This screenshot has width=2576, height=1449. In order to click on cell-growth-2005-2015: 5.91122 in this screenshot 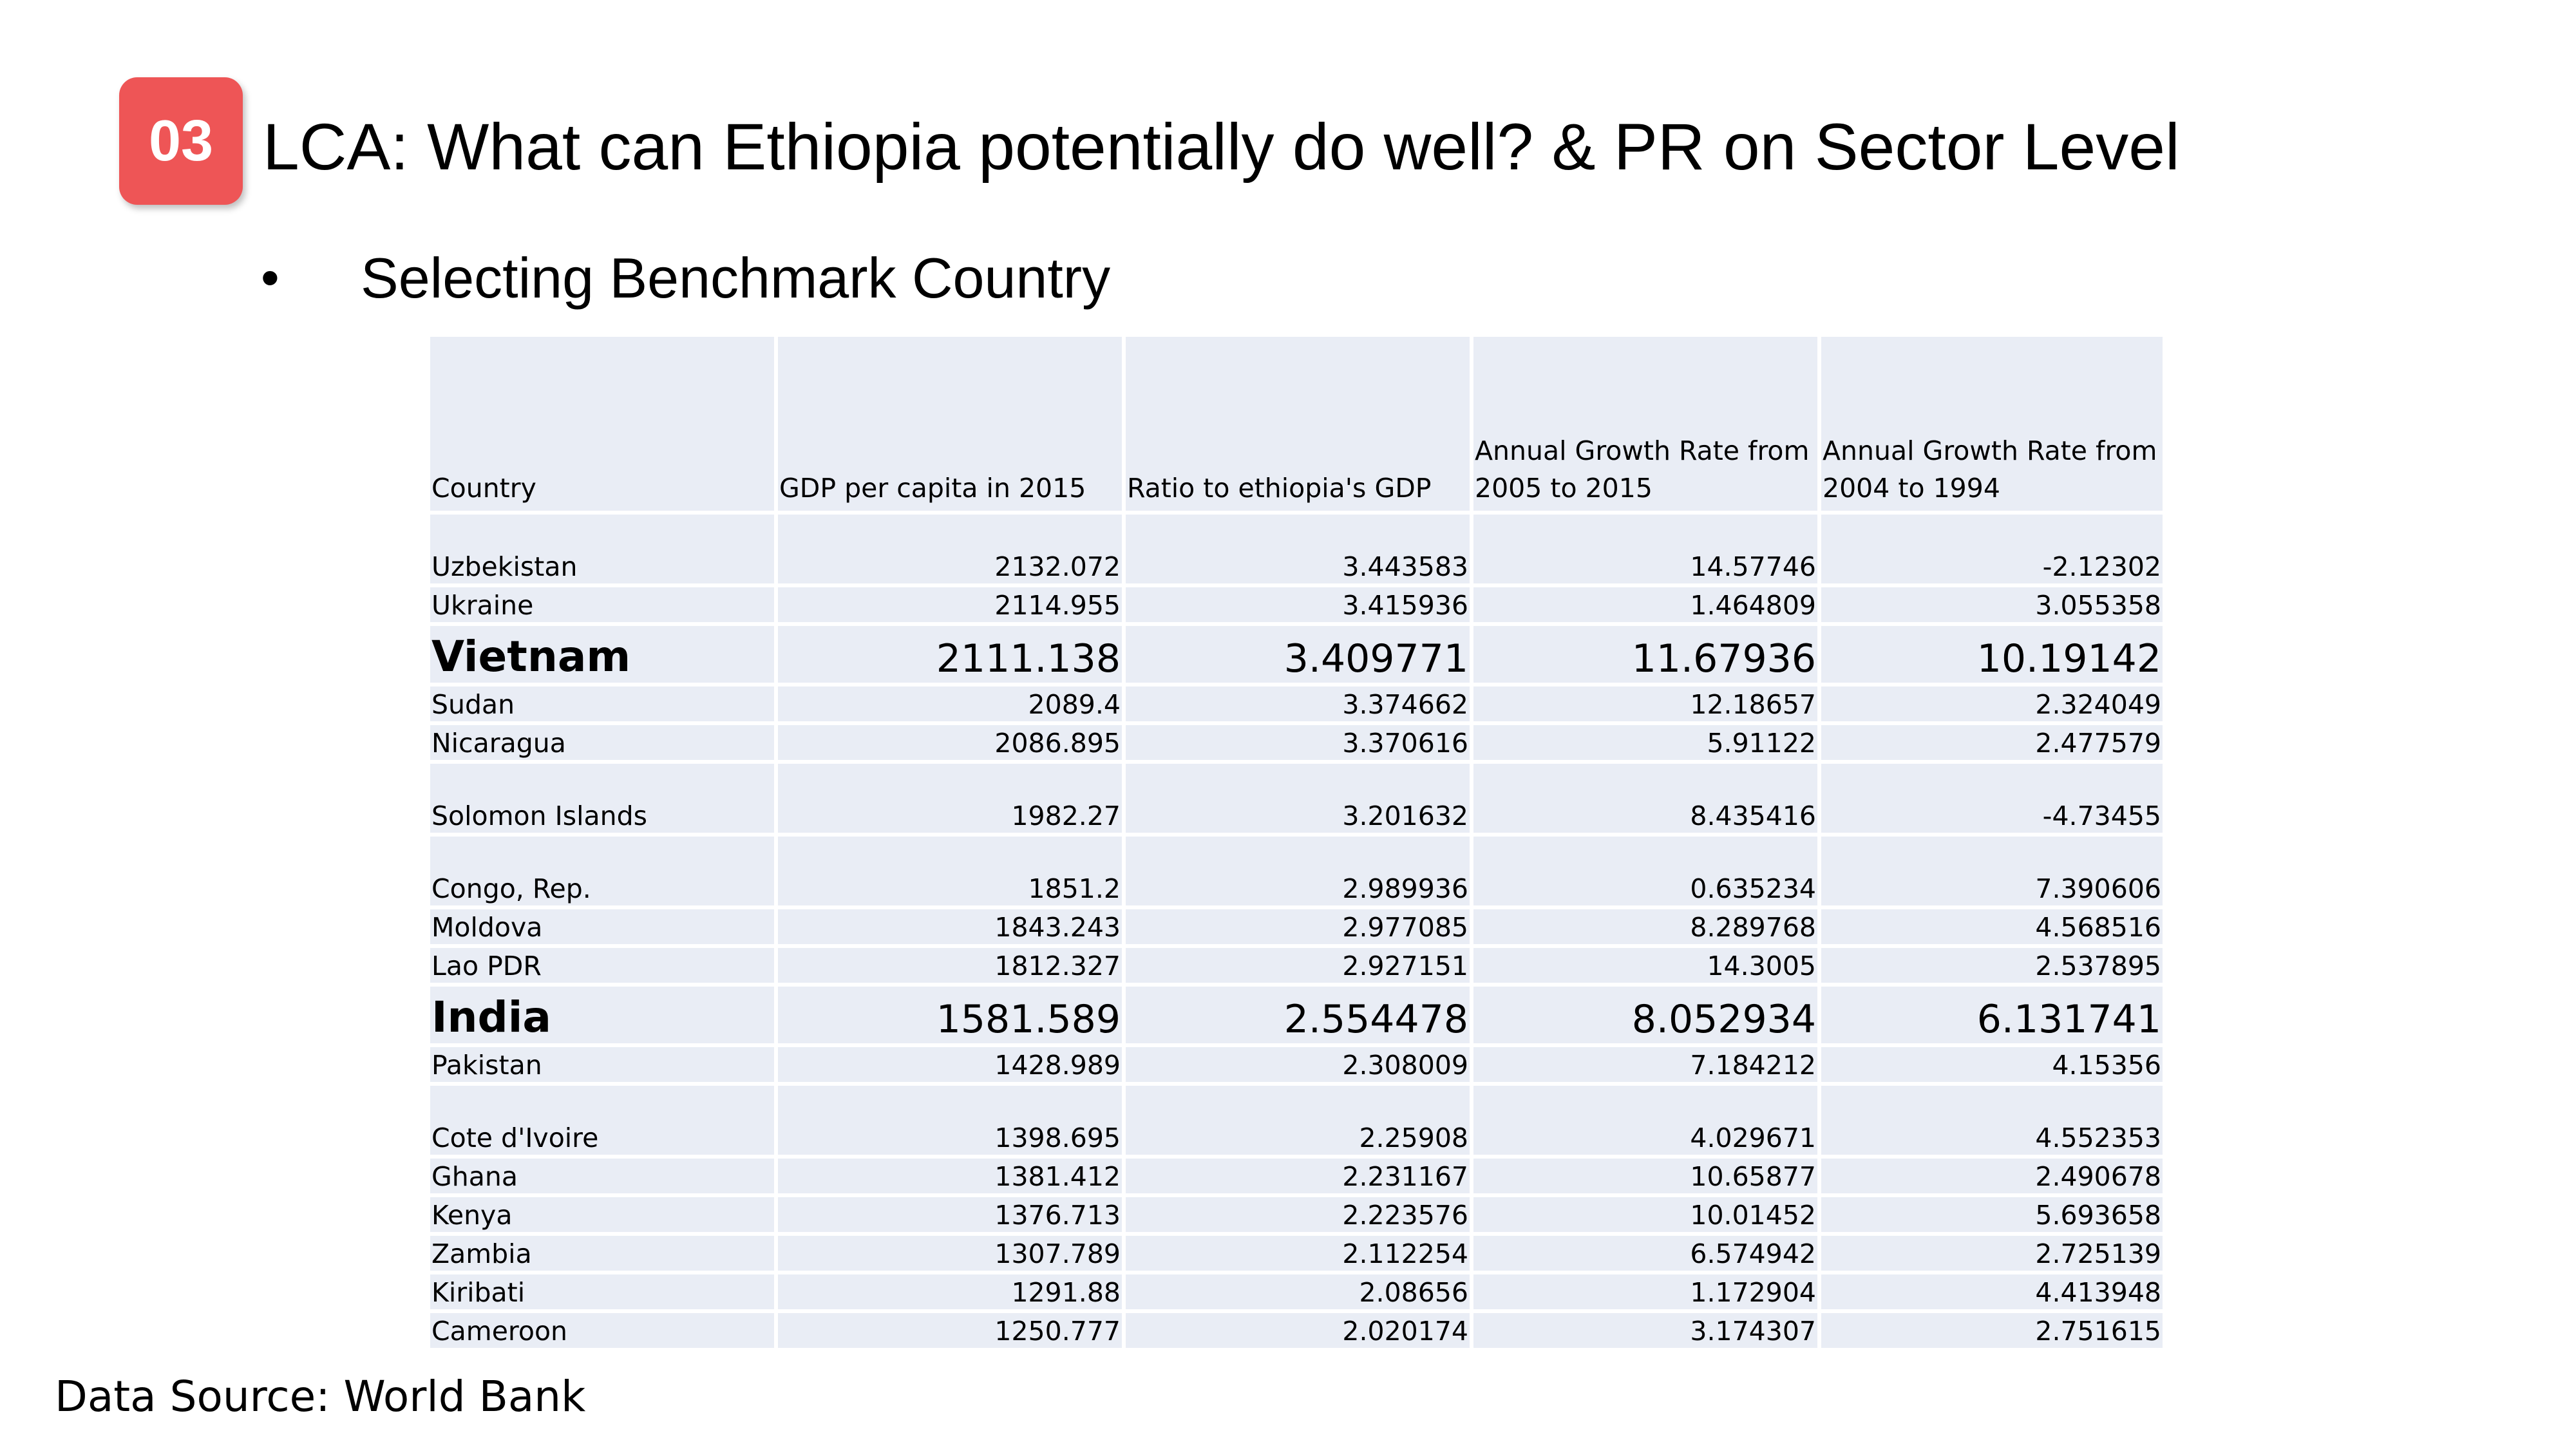, I will do `click(1647, 743)`.